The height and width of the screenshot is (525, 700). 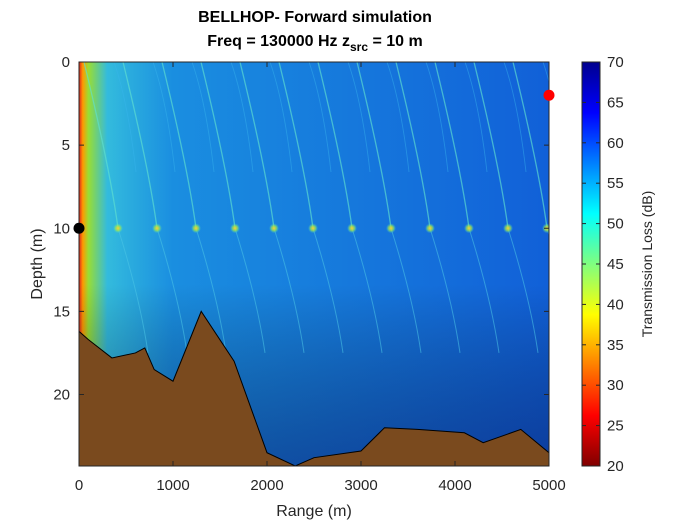 What do you see at coordinates (647, 264) in the screenshot?
I see `colorbar-label: Transmission Loss (dB)` at bounding box center [647, 264].